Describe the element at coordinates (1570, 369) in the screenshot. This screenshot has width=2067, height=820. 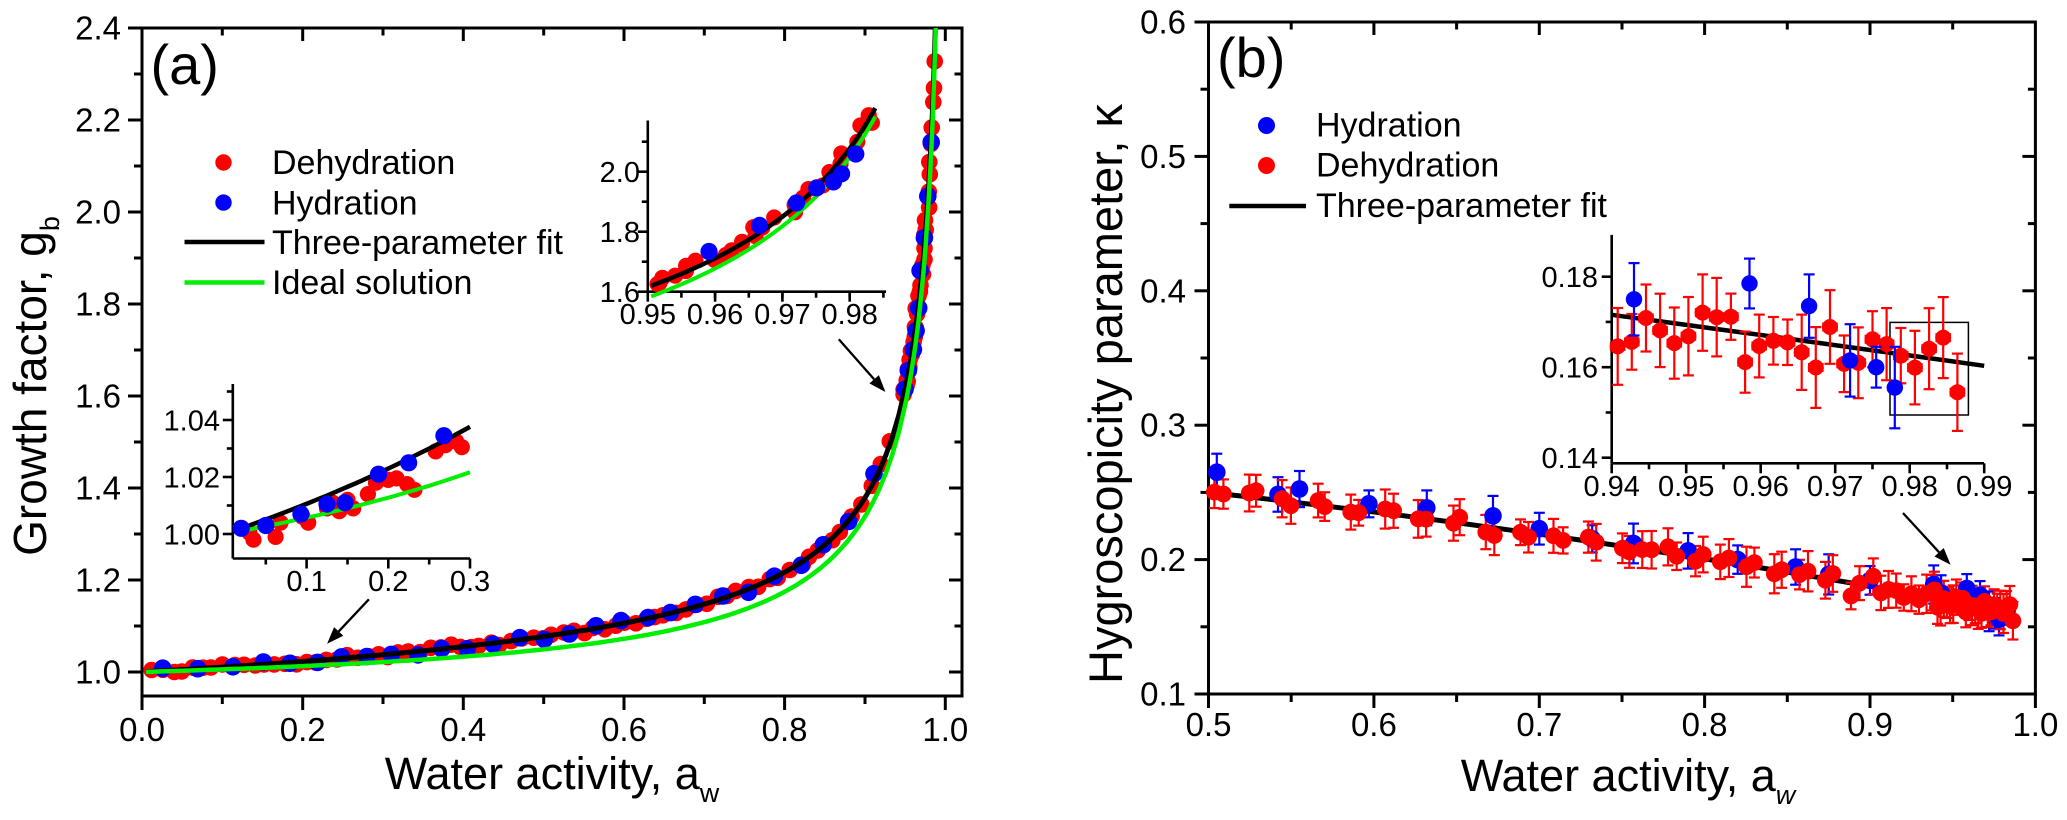
I see `svg-text: 0.16` at that location.